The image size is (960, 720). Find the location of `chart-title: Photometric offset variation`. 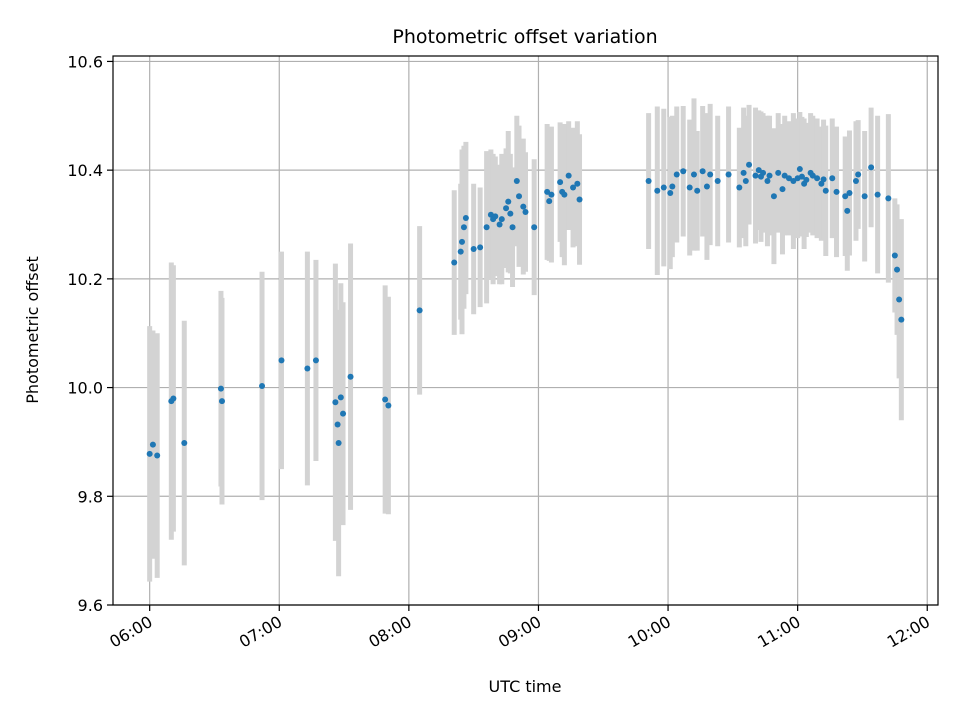

chart-title: Photometric offset variation is located at coordinates (524, 37).